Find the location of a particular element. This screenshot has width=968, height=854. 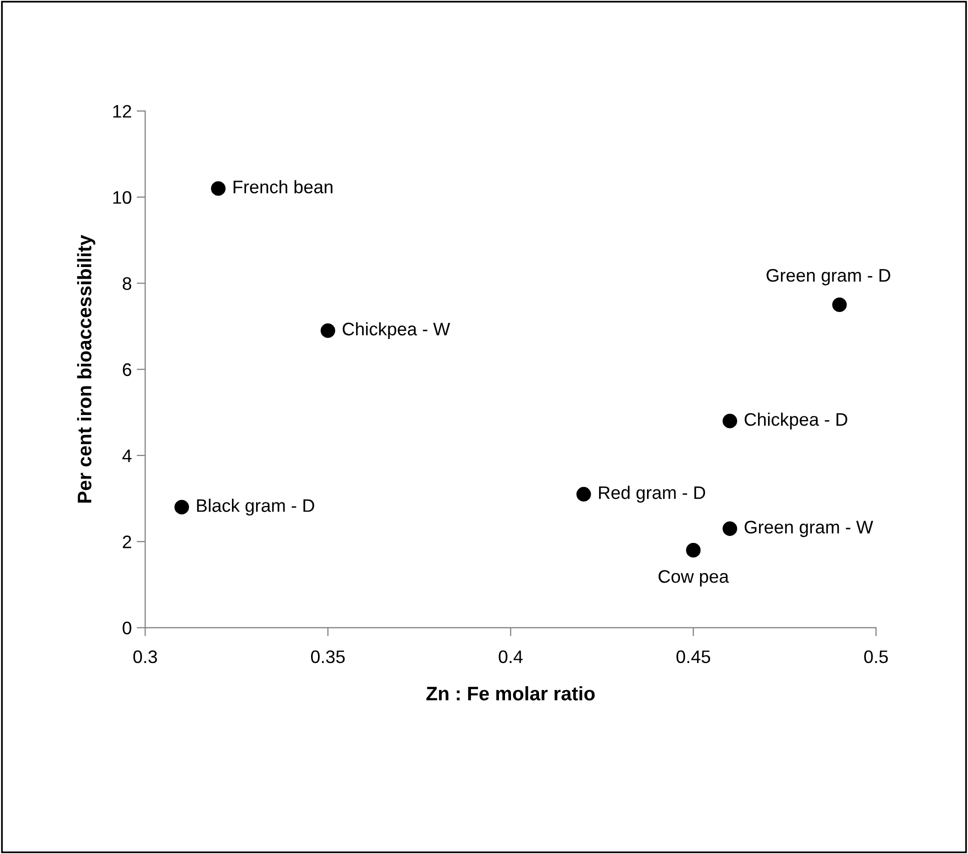

y-tick-label: 8 is located at coordinates (127, 283).